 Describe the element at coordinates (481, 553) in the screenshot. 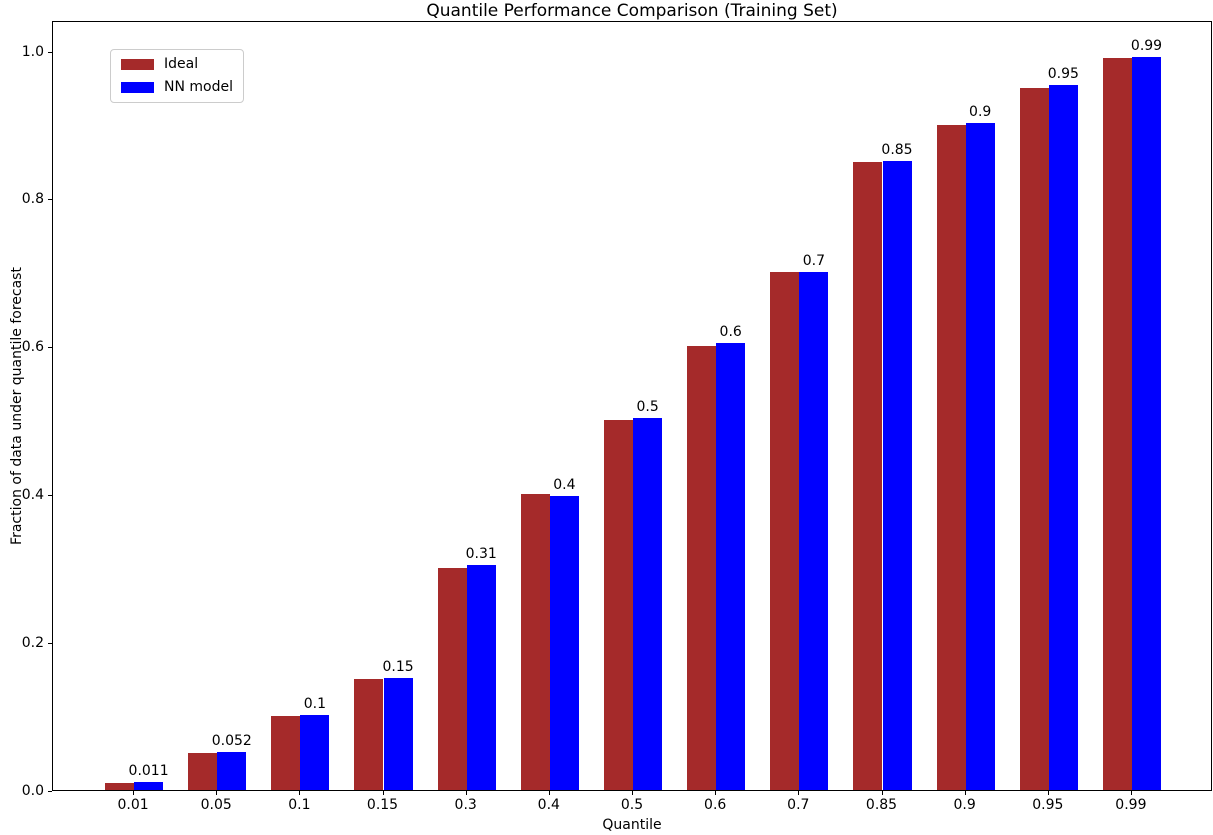

I see `bar-value-label: 0.31` at that location.